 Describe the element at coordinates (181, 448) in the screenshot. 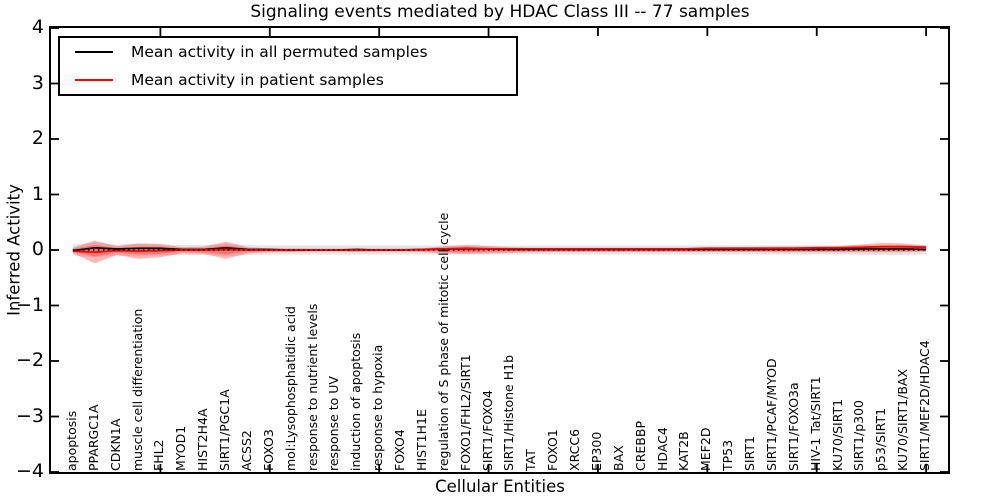

I see `x-tick-label: MYOD1` at that location.